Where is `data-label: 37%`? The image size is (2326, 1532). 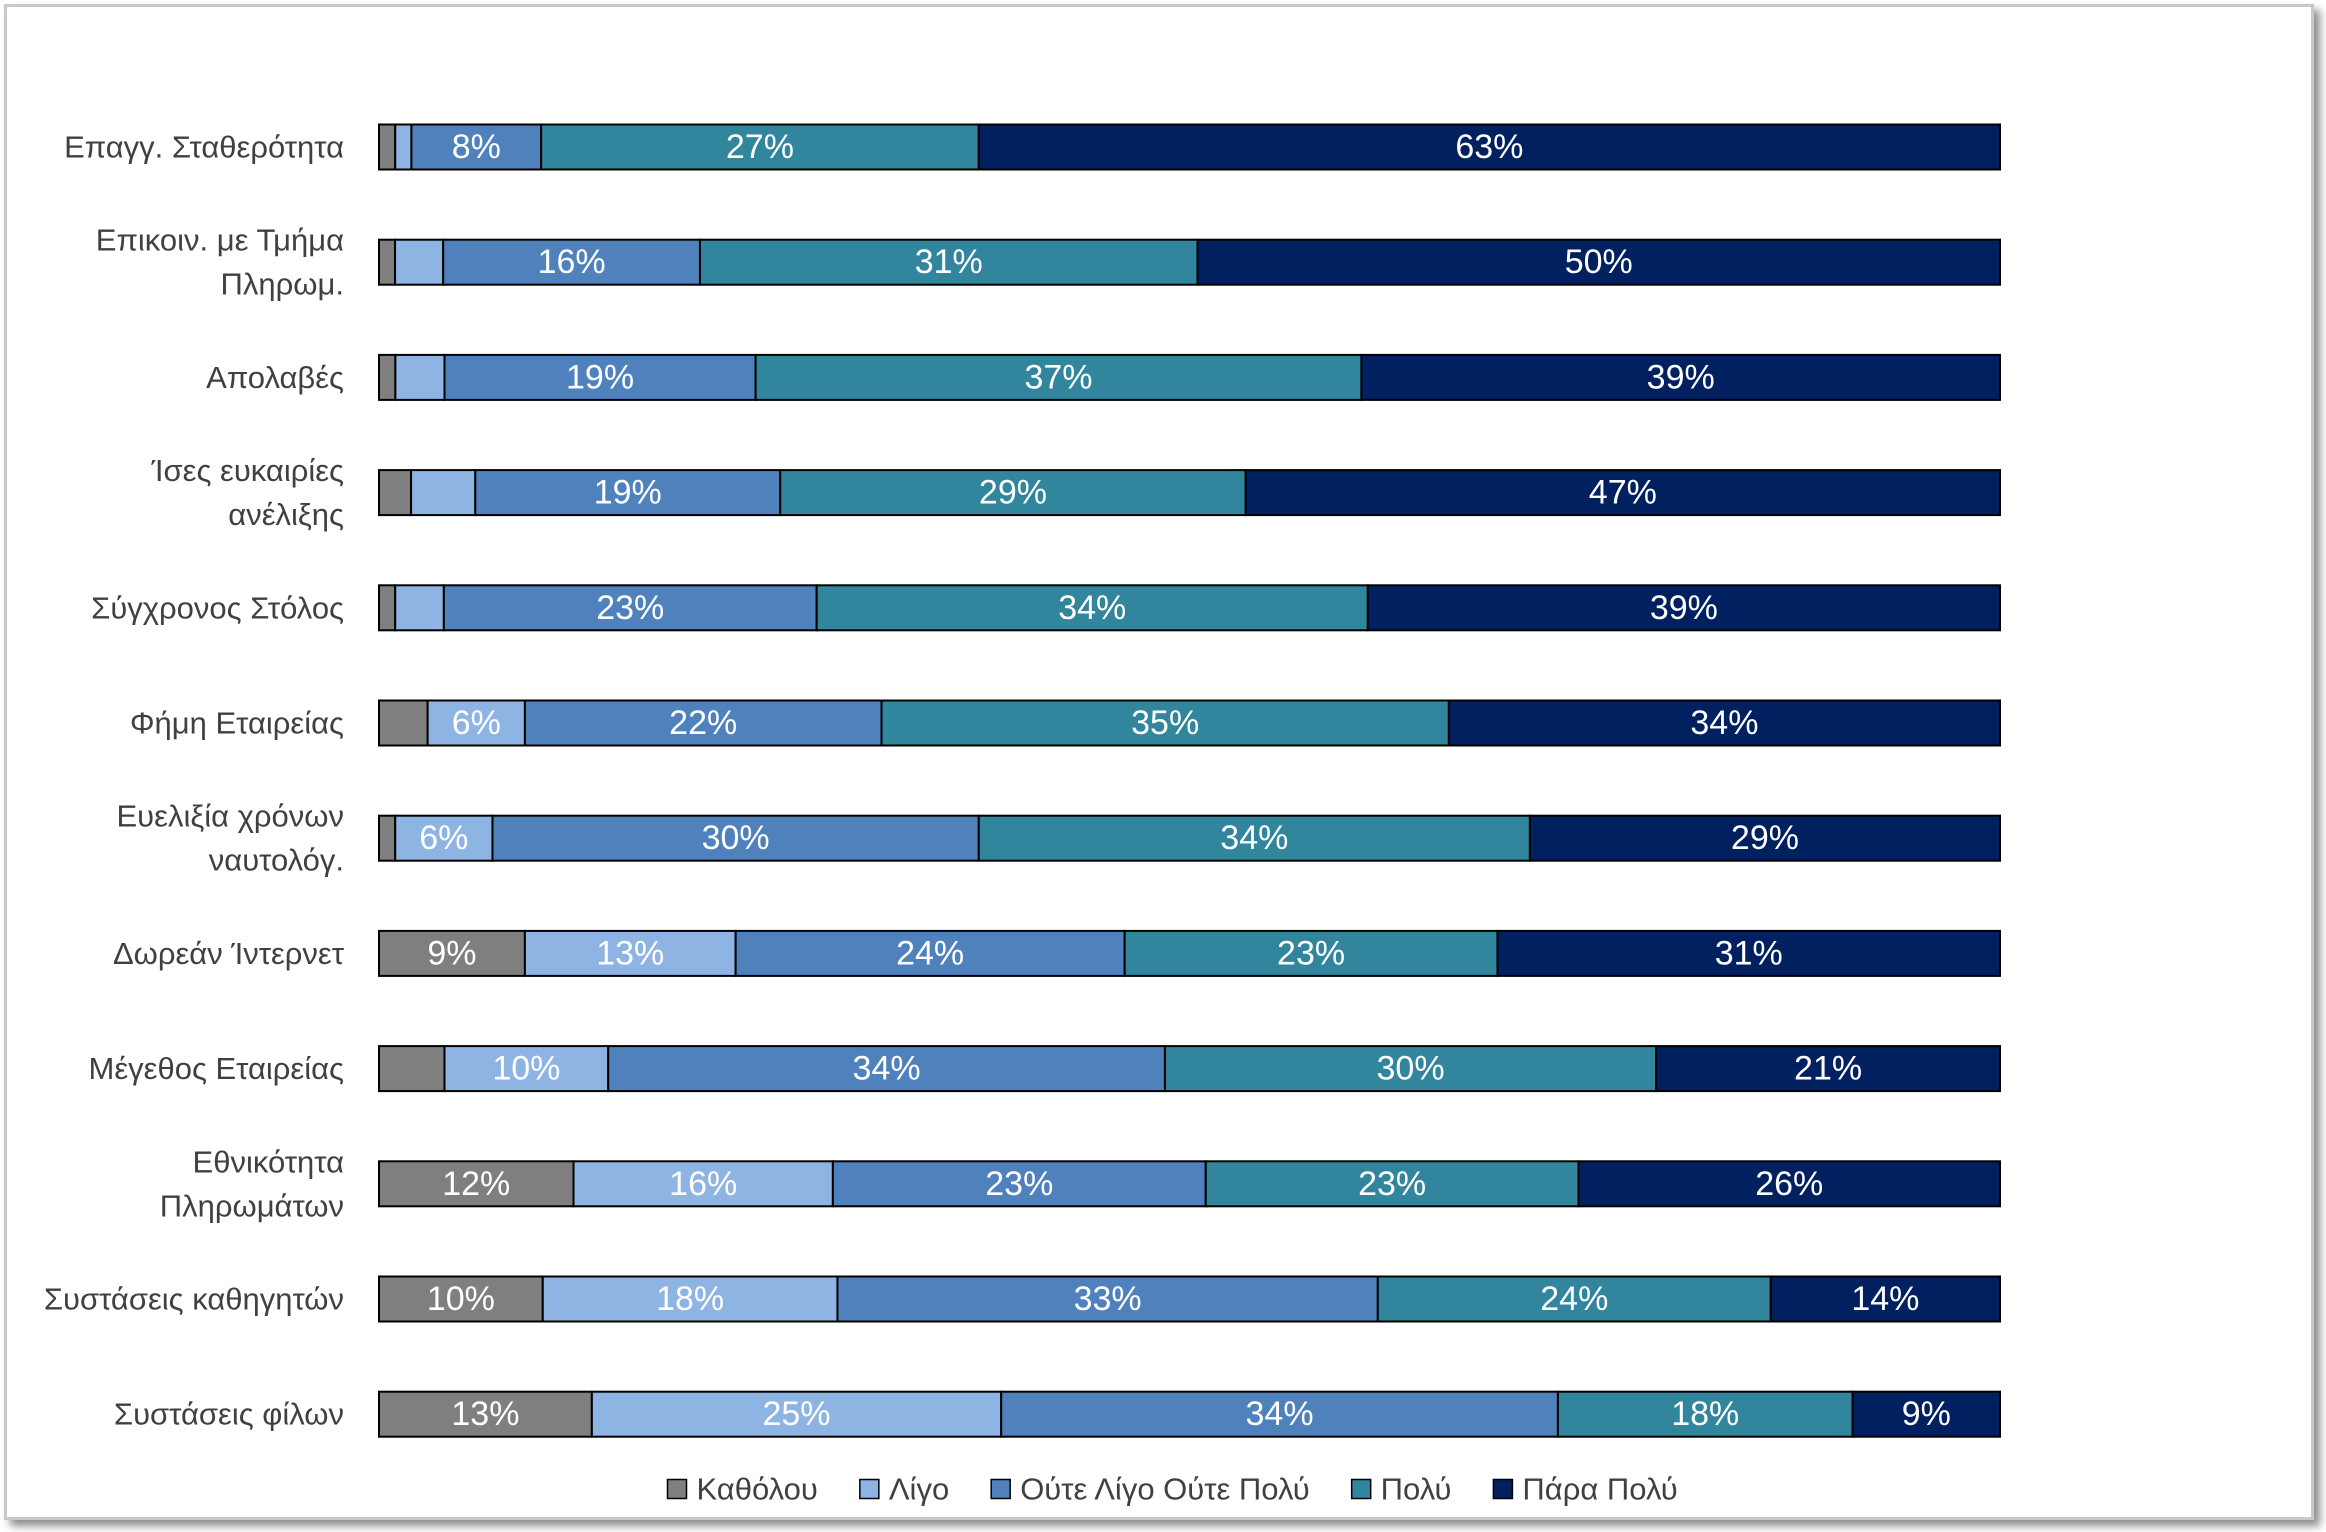
data-label: 37% is located at coordinates (1058, 377).